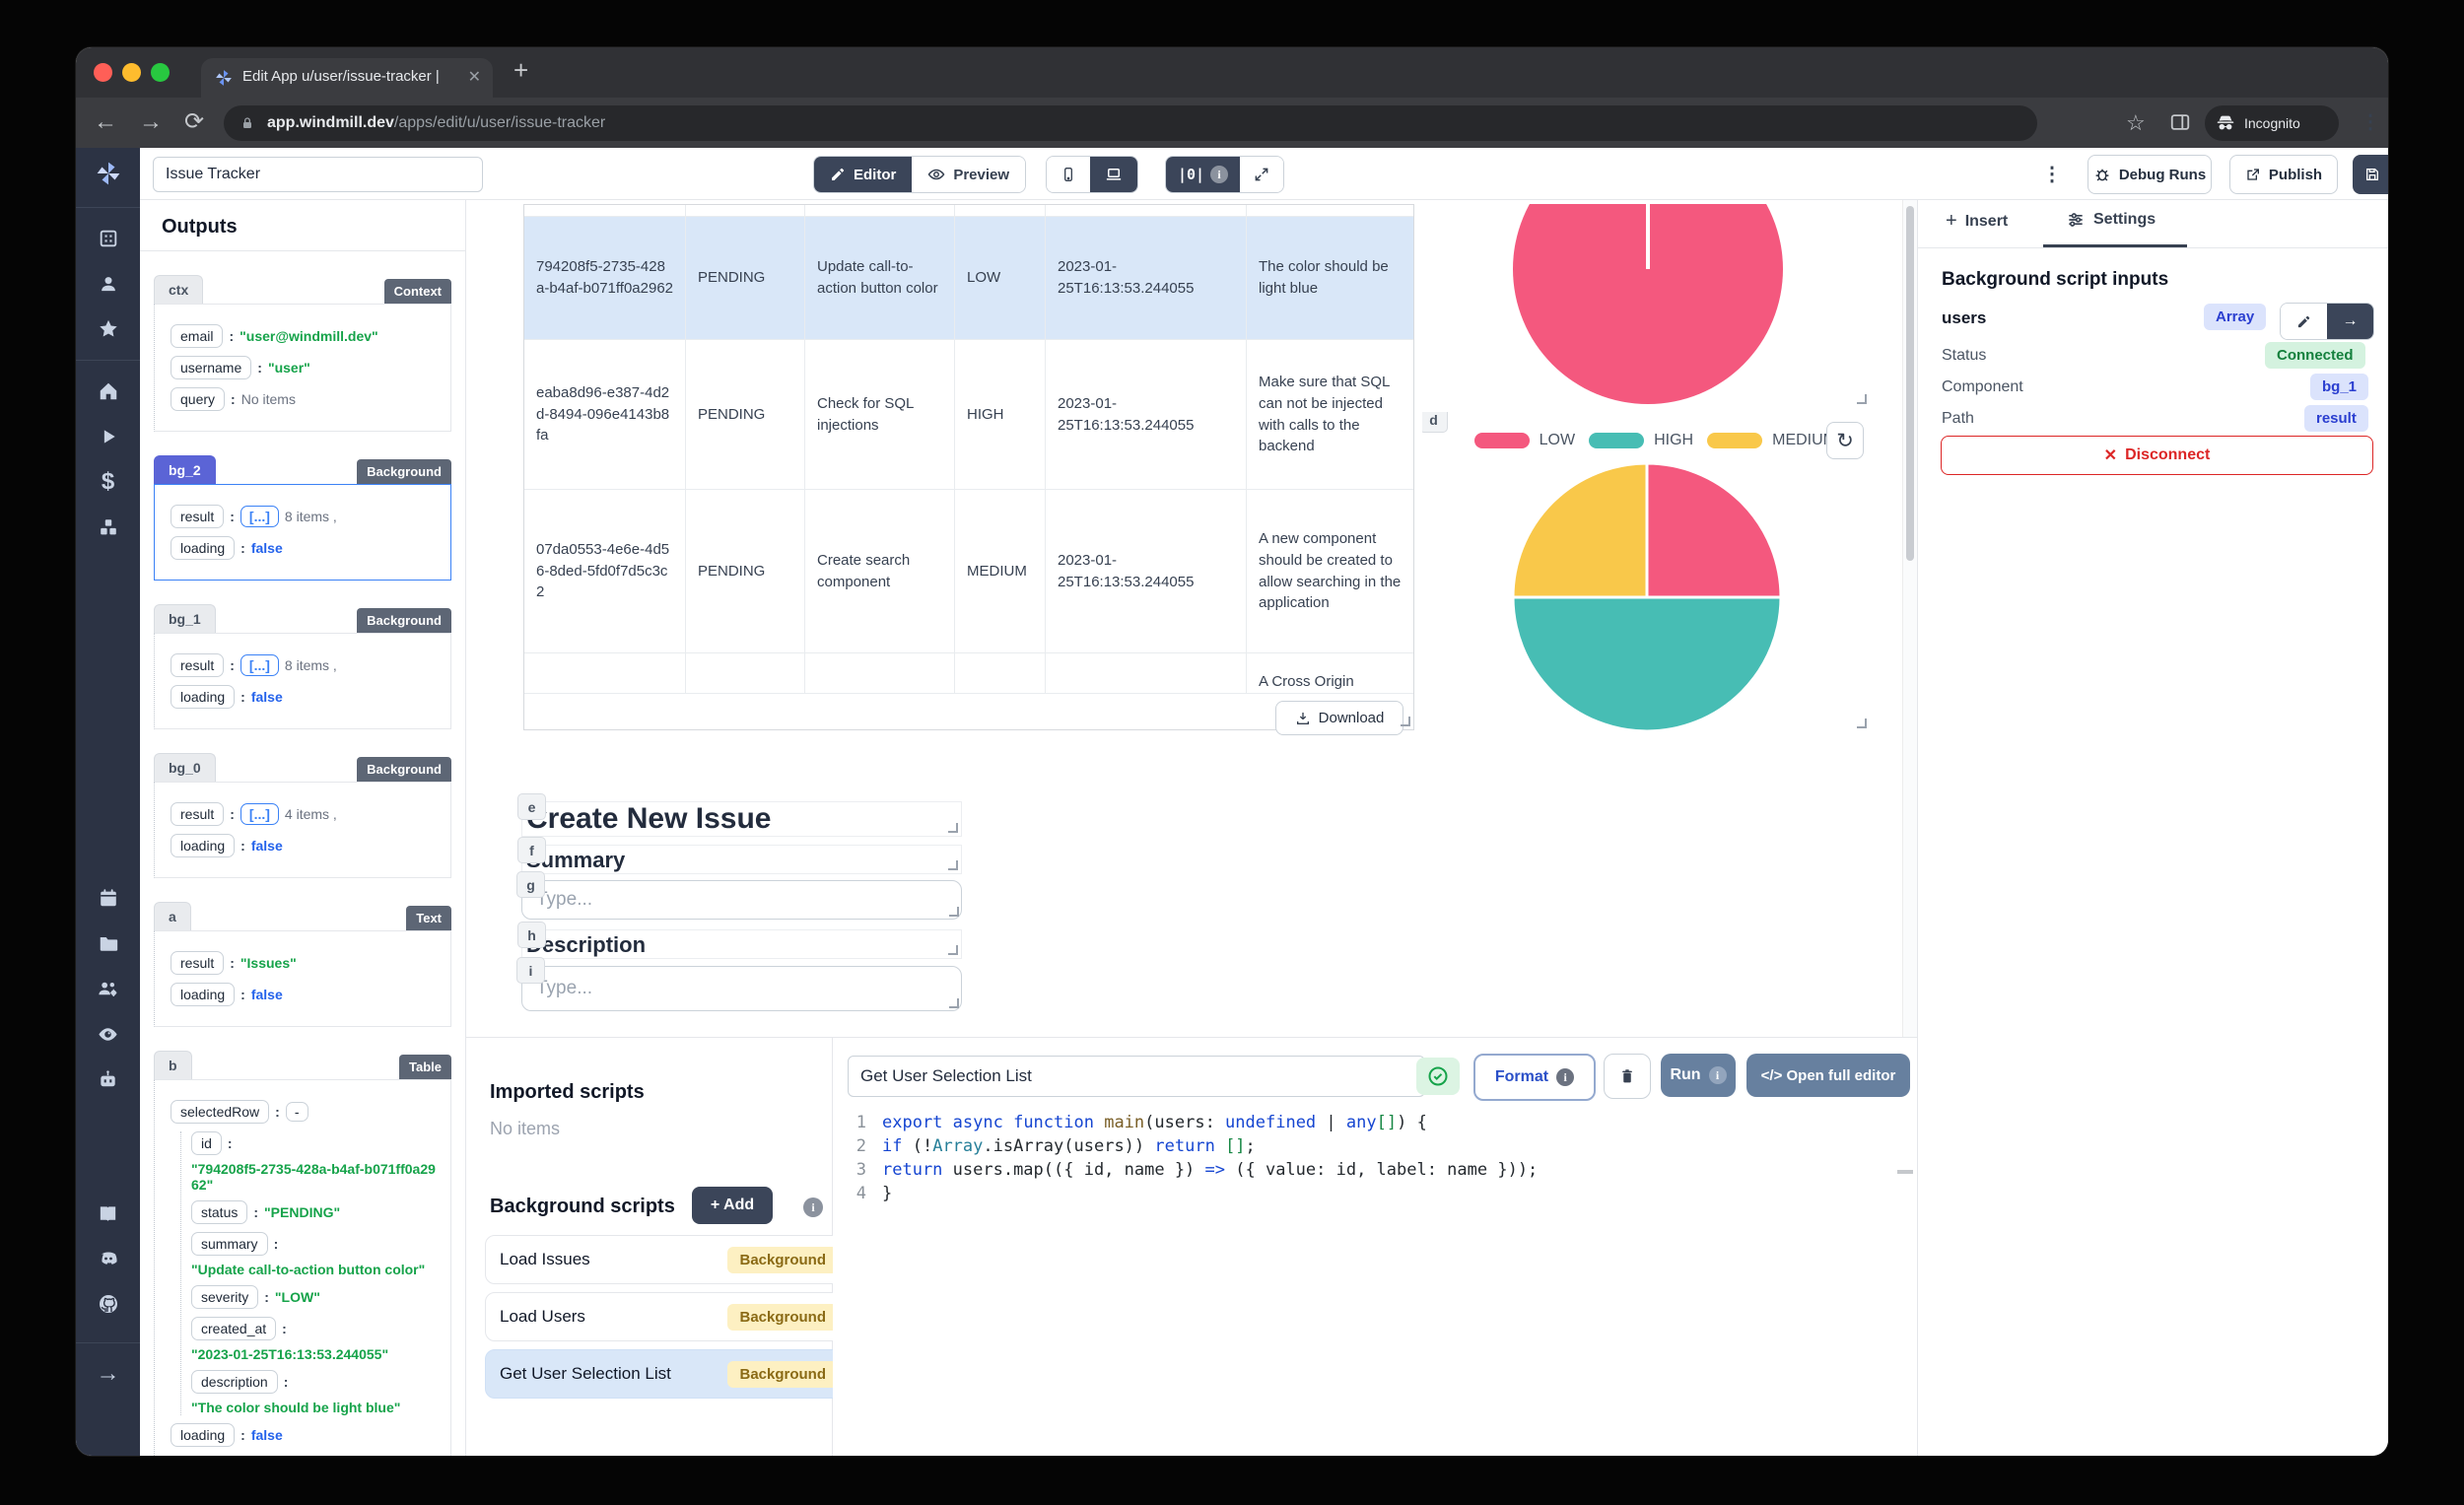 The height and width of the screenshot is (1505, 2464). What do you see at coordinates (211, 367) in the screenshot?
I see `json-key: username` at bounding box center [211, 367].